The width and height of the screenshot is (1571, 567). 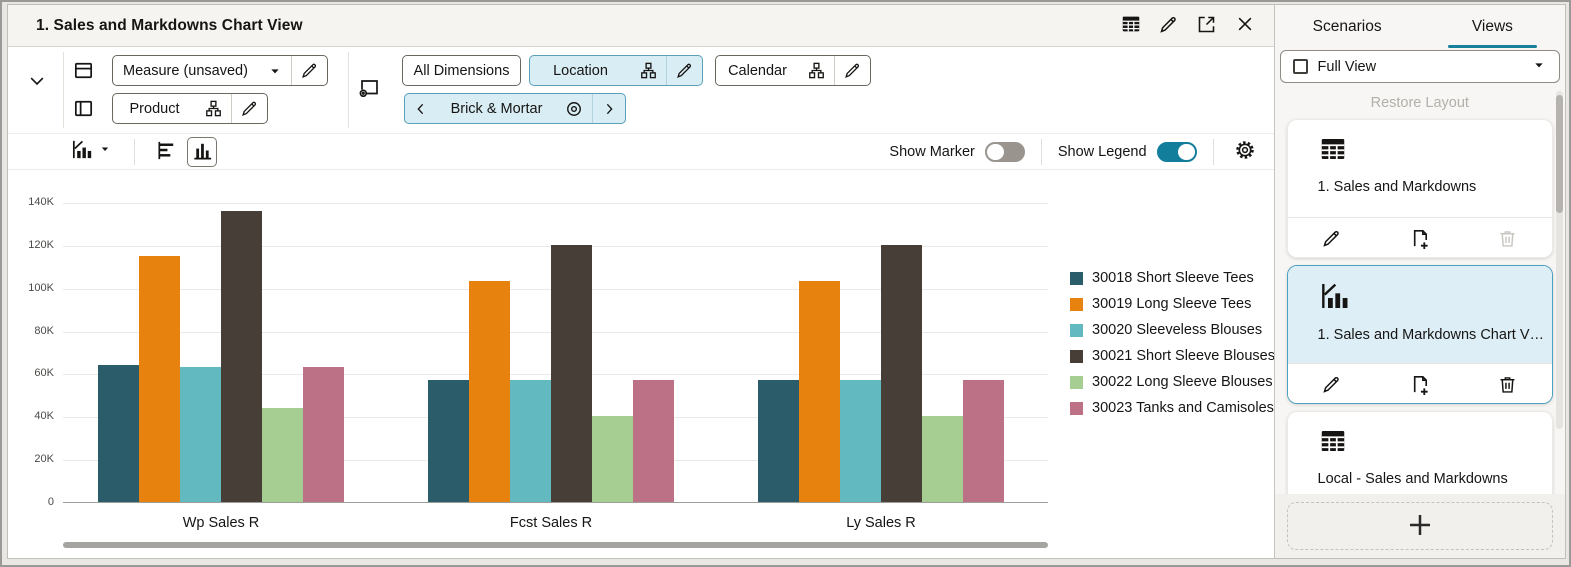 I want to click on legend-label: 30019 Long Sleeve Tees, so click(x=1172, y=304).